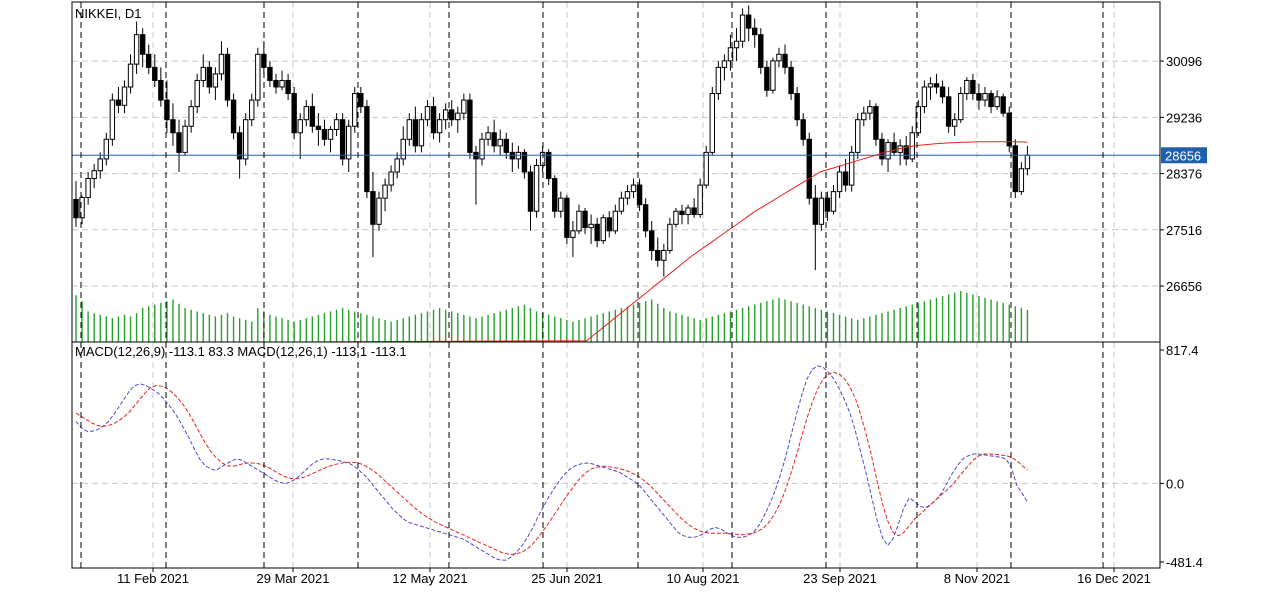 Image resolution: width=1280 pixels, height=597 pixels. Describe the element at coordinates (1183, 155) in the screenshot. I see `current-price-label: 28656` at that location.